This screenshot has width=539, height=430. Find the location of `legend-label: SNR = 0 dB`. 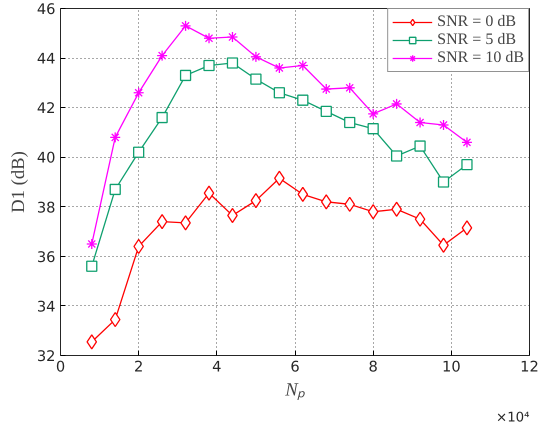

legend-label: SNR = 0 dB is located at coordinates (476, 22).